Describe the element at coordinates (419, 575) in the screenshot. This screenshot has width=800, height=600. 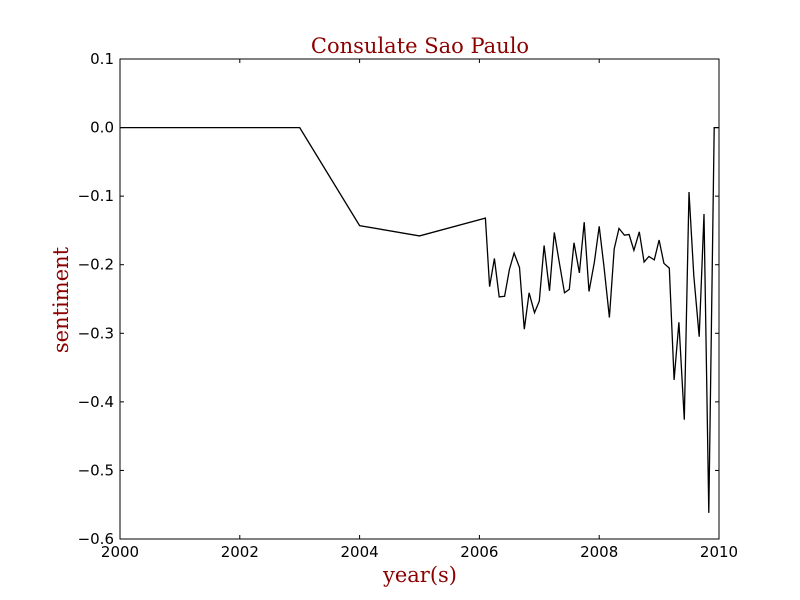
I see `x-axis-label: year(s)` at that location.